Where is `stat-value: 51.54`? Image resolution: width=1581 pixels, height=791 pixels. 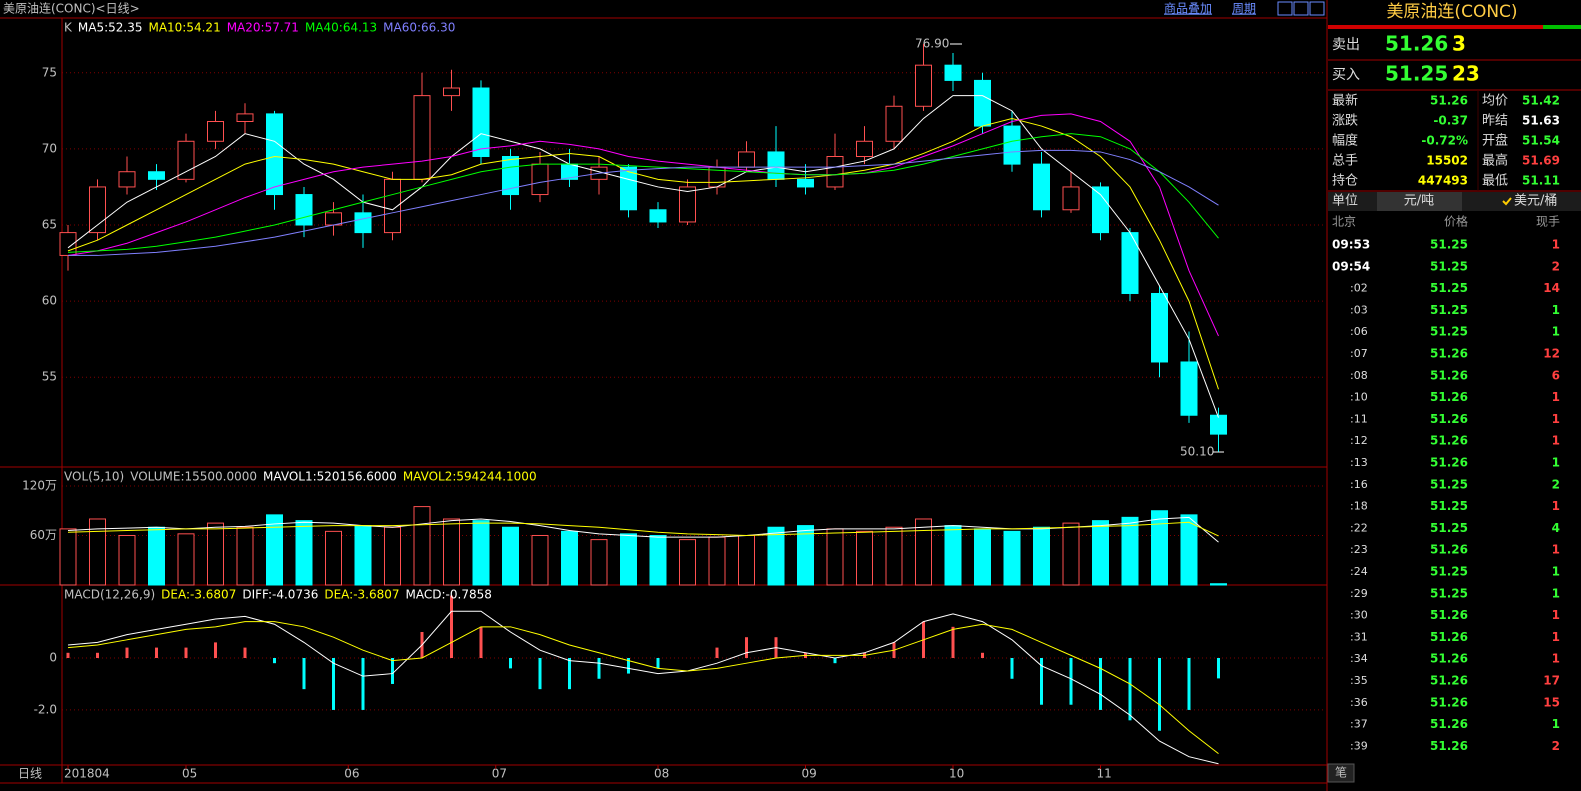
stat-value: 51.54 is located at coordinates (1541, 141).